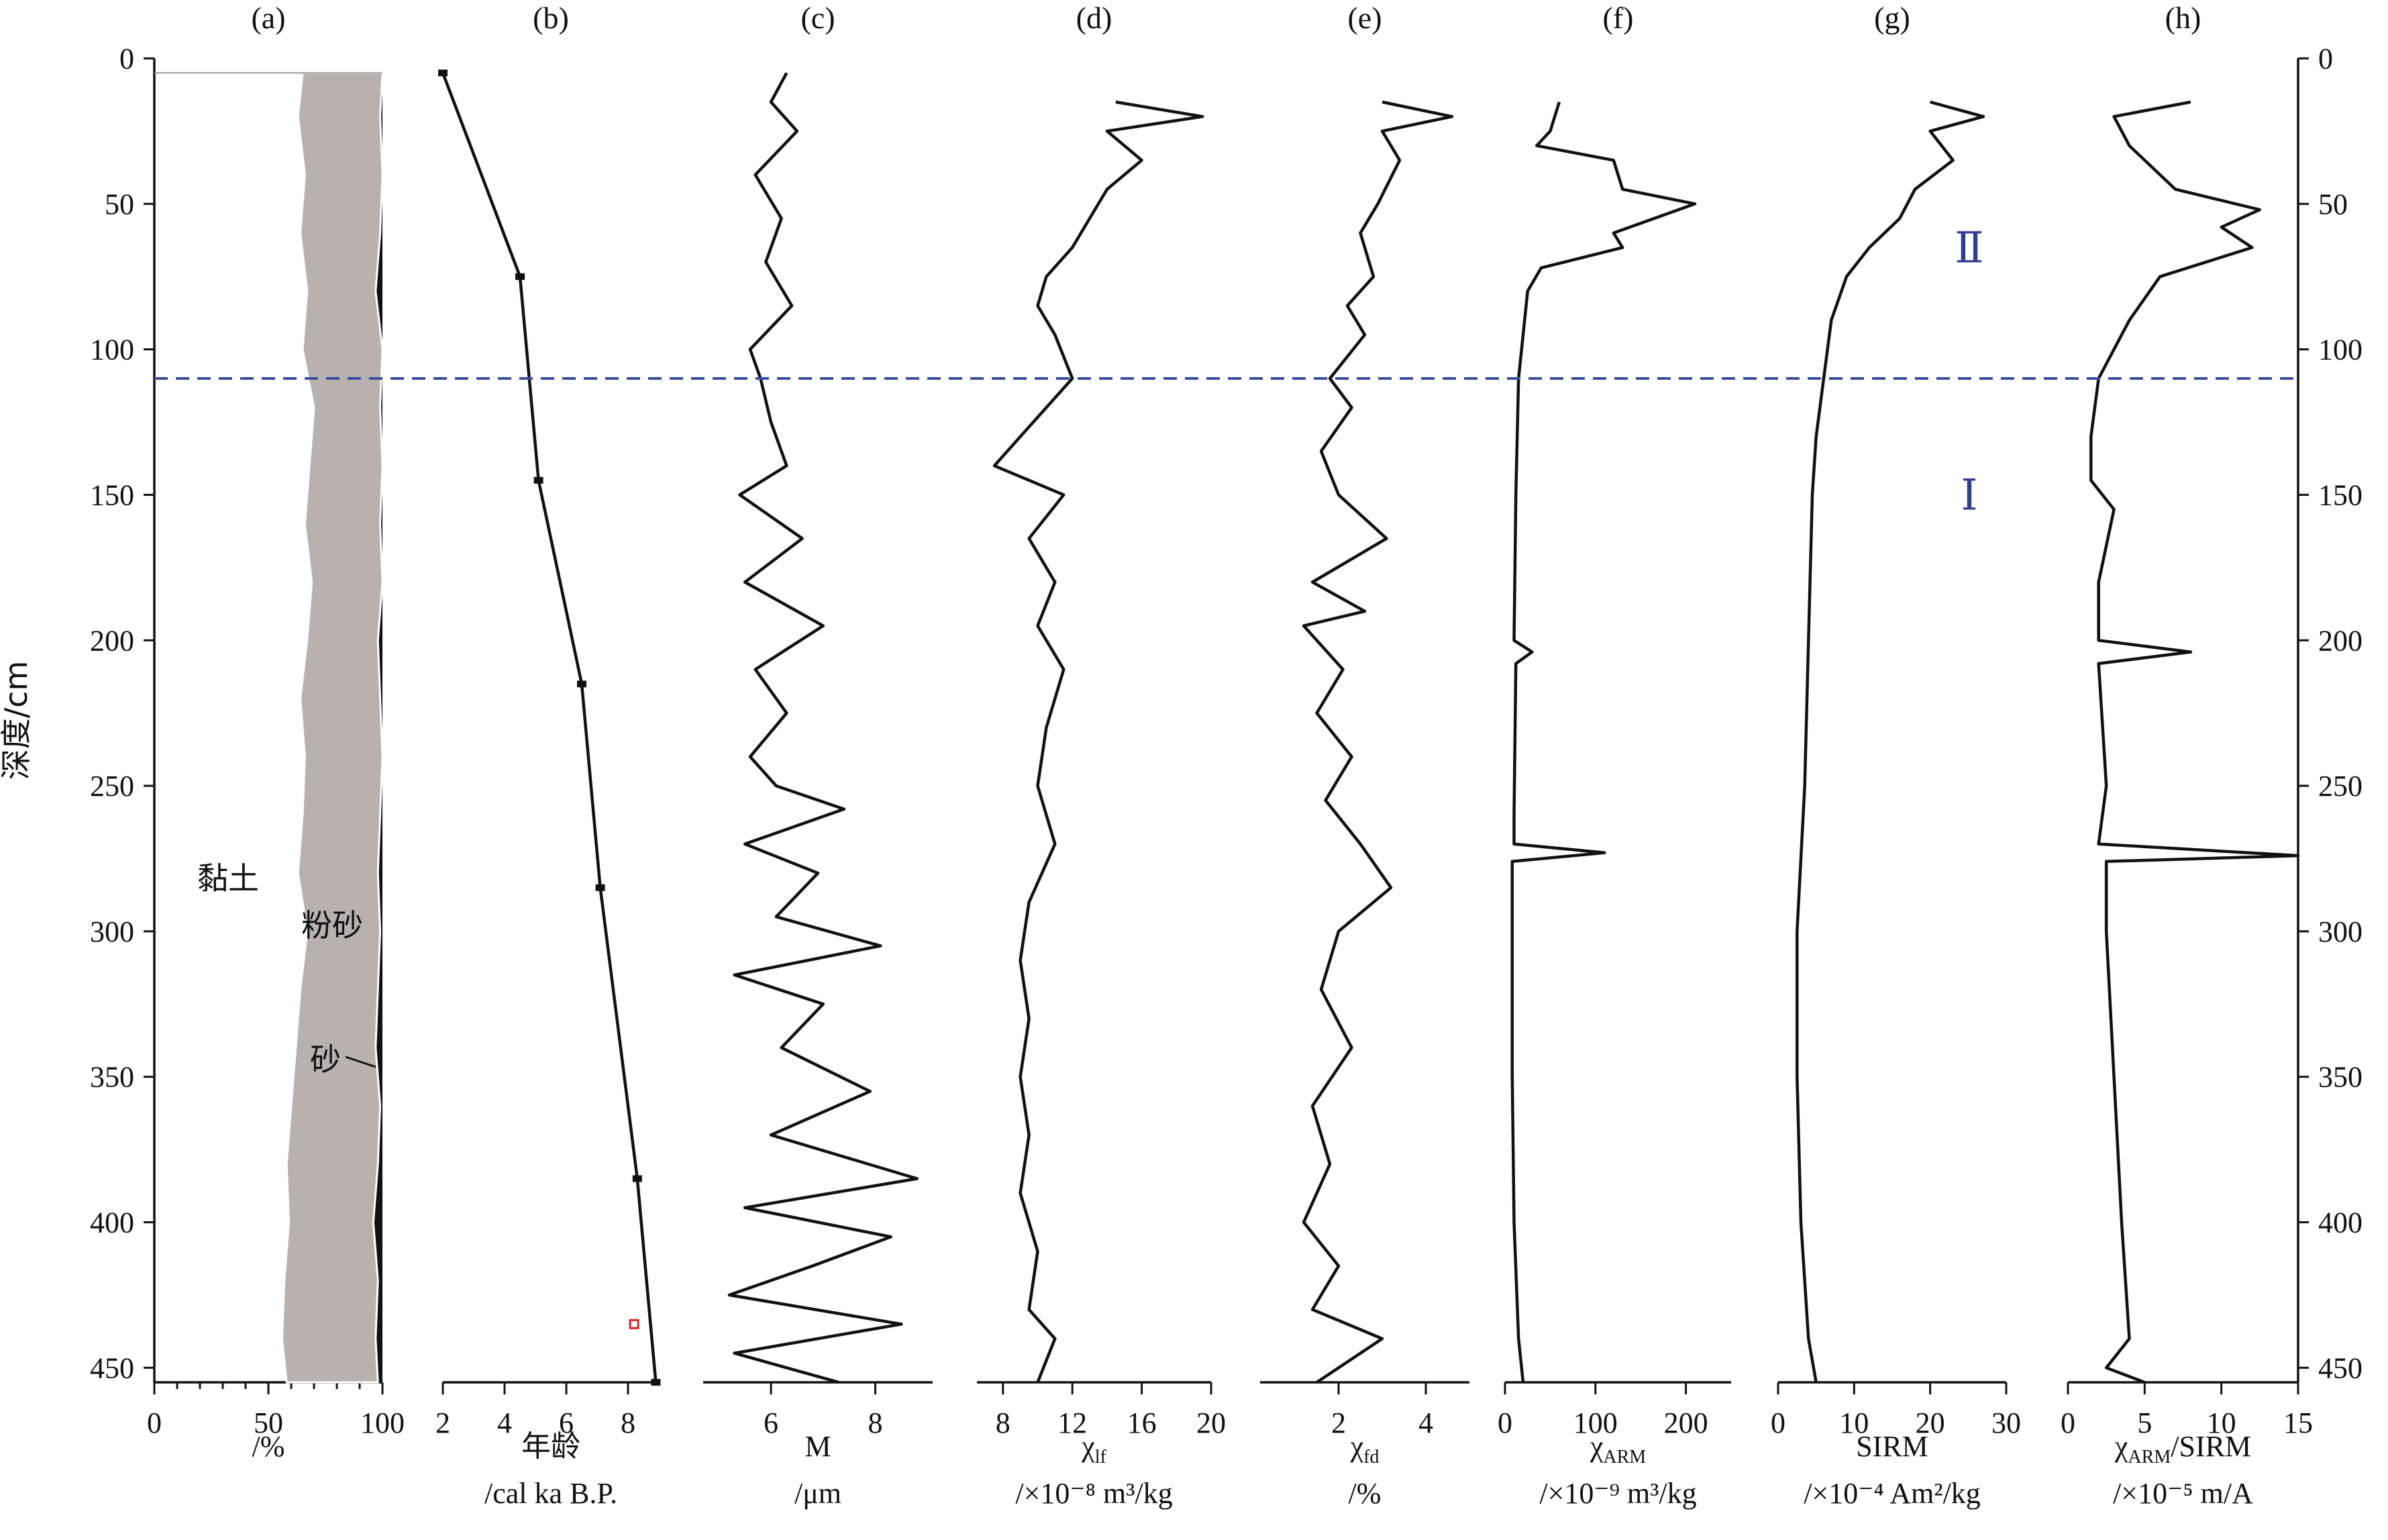 This screenshot has height=1540, width=2388. Describe the element at coordinates (361, 1062) in the screenshot. I see `sand-leader-line` at that location.